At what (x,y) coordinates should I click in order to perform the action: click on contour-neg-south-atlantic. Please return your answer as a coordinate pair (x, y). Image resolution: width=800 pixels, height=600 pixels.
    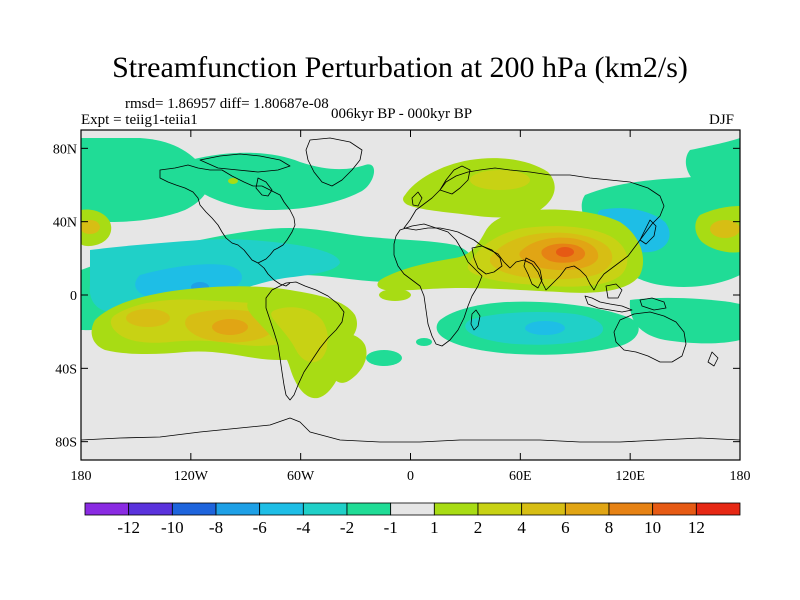
    Looking at the image, I should click on (384, 358).